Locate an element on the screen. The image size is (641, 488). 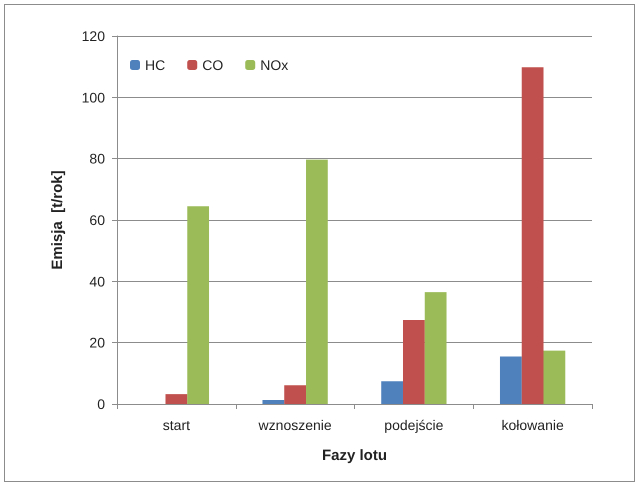
legend-label: NOx is located at coordinates (274, 65).